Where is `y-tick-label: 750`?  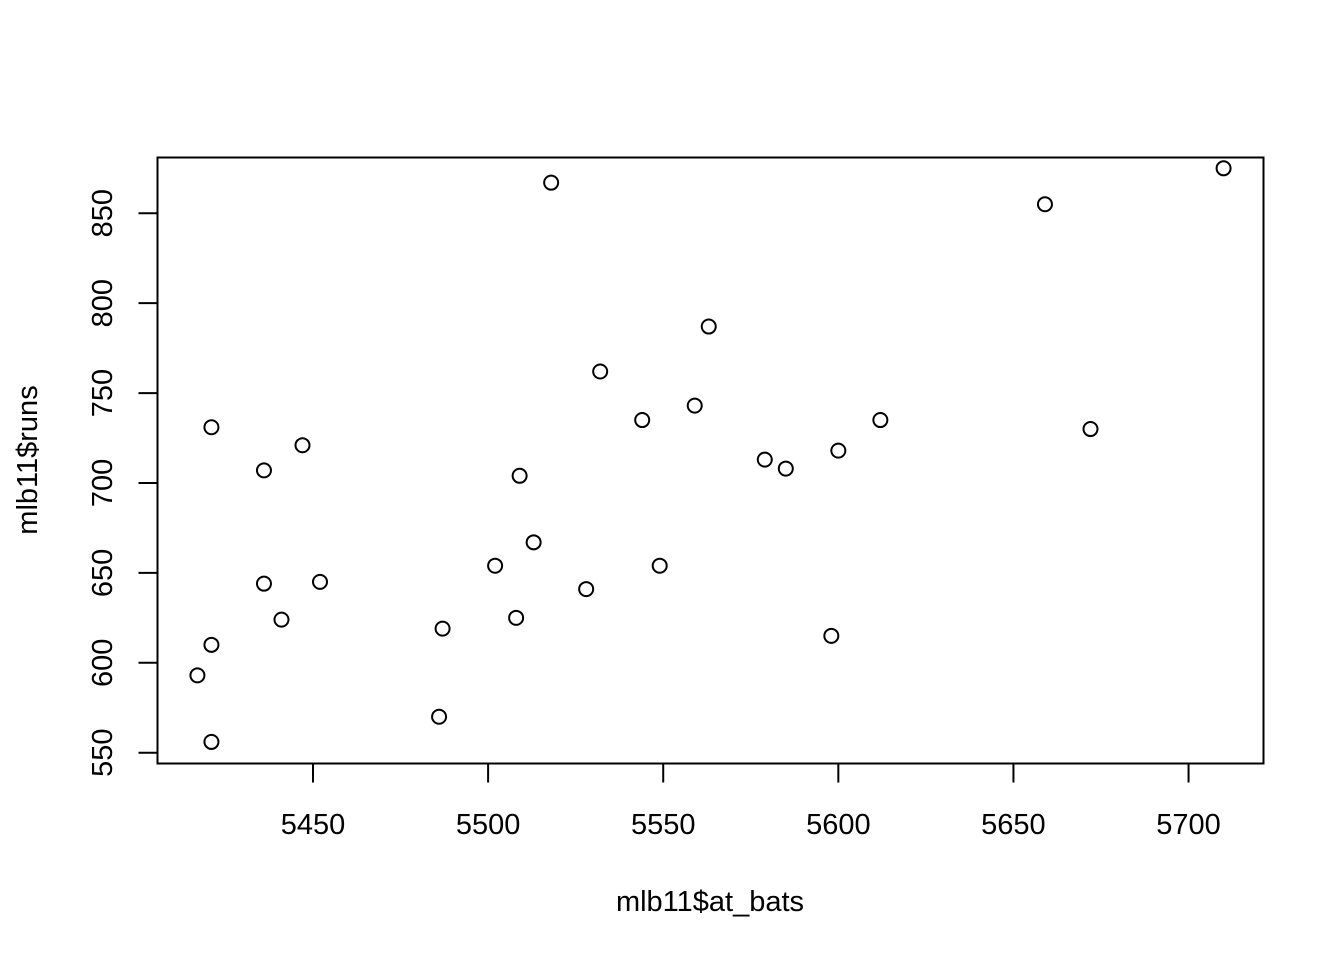 y-tick-label: 750 is located at coordinates (103, 393).